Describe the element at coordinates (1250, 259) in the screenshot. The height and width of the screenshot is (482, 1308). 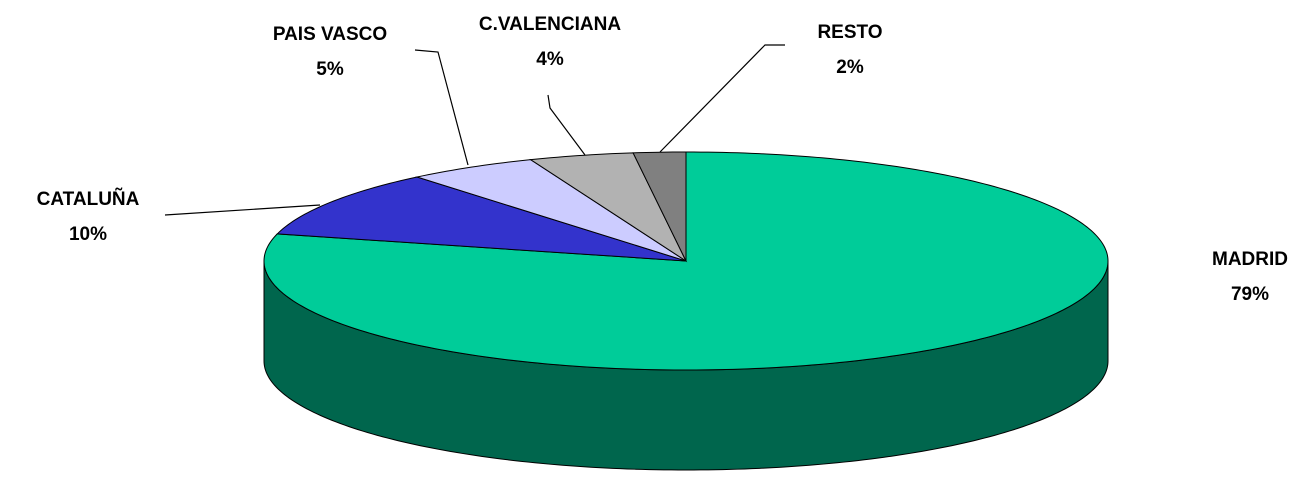
I see `slice-label: MADRID` at that location.